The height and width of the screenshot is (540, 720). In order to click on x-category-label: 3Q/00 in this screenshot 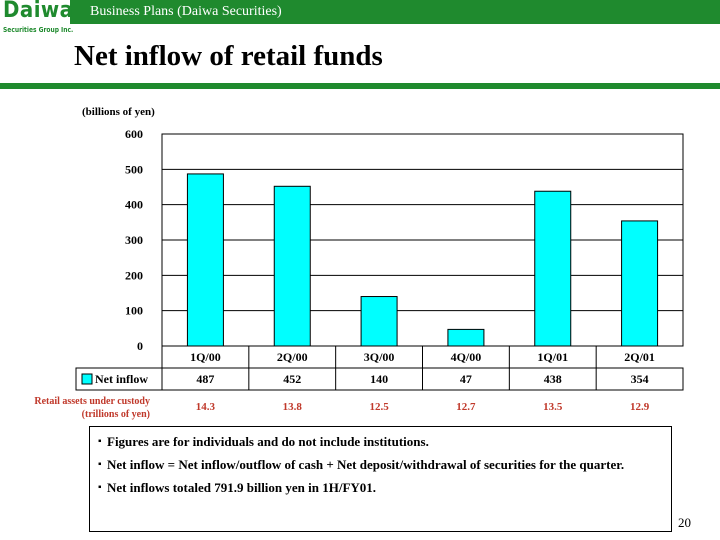, I will do `click(379, 357)`.